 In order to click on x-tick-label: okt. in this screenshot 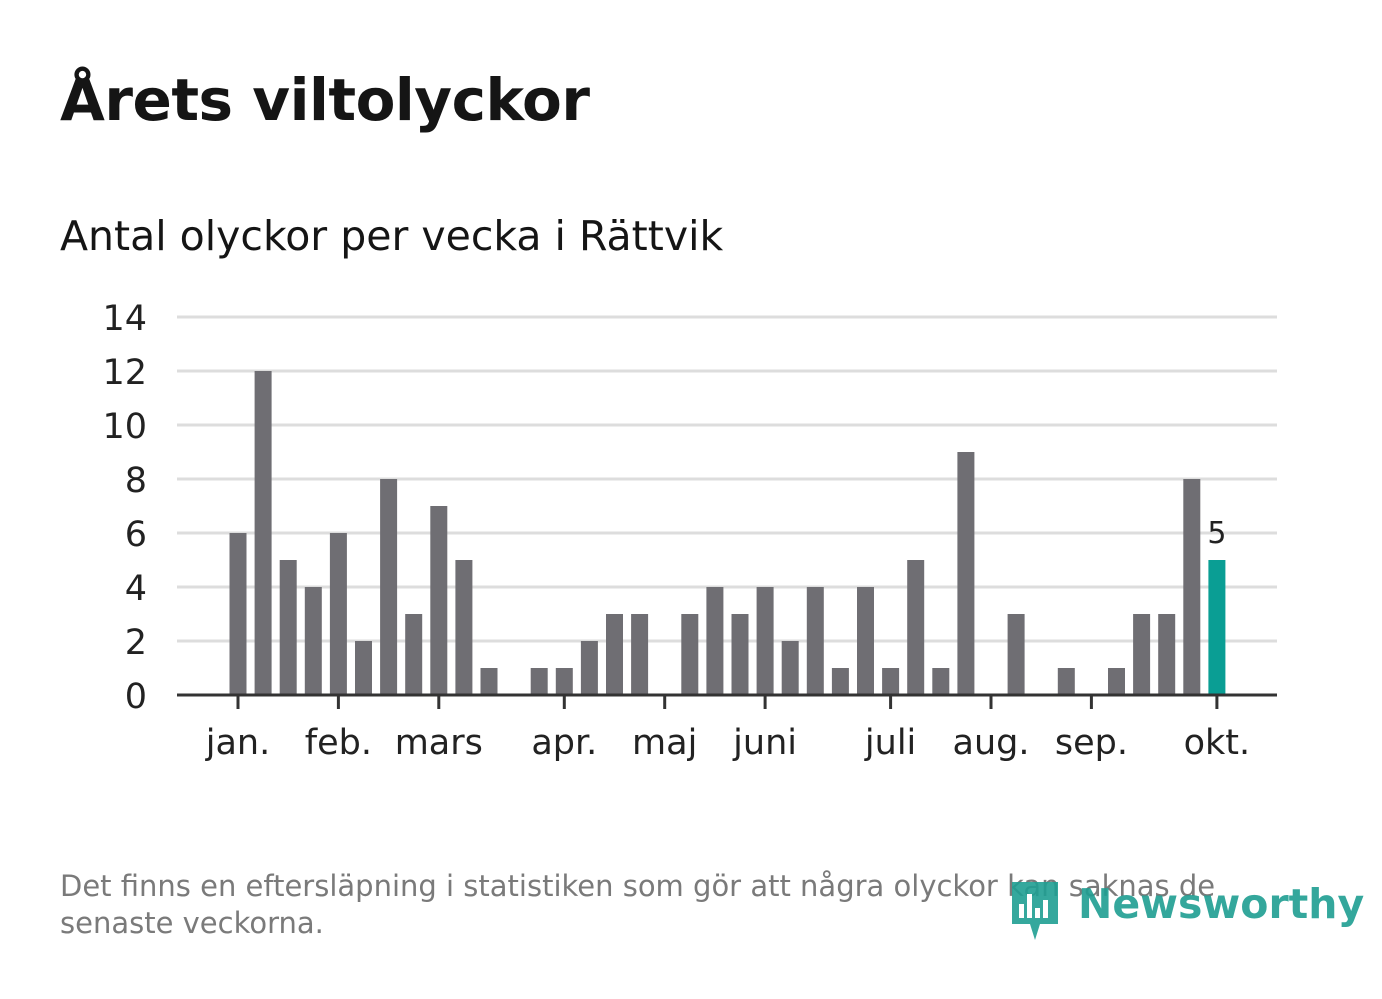, I will do `click(1217, 743)`.